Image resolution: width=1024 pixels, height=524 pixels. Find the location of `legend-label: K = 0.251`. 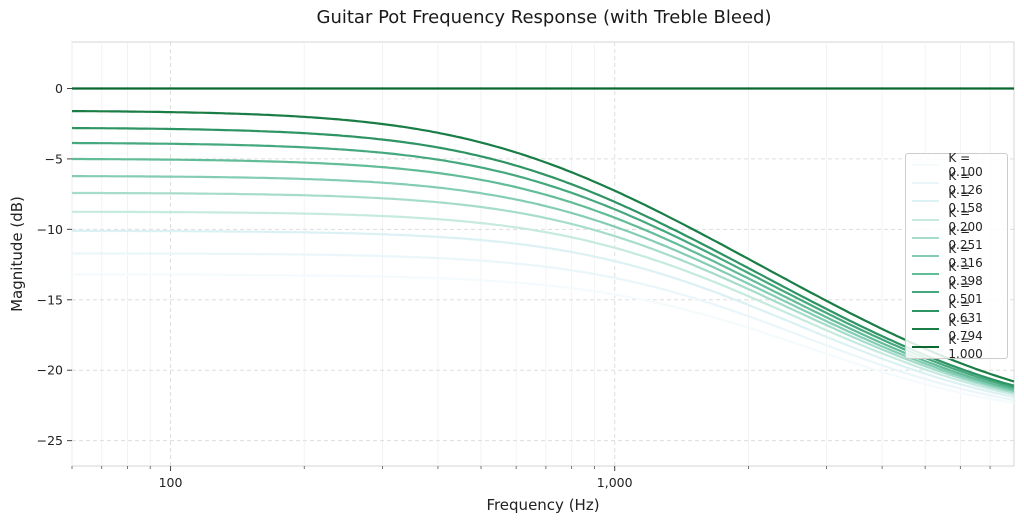

legend-label: K = 0.251 is located at coordinates (965, 237).